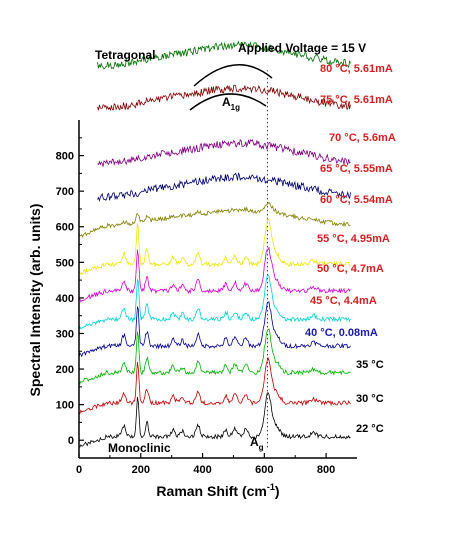 The width and height of the screenshot is (463, 545). What do you see at coordinates (65, 263) in the screenshot?
I see `y-tick-label: 500` at bounding box center [65, 263].